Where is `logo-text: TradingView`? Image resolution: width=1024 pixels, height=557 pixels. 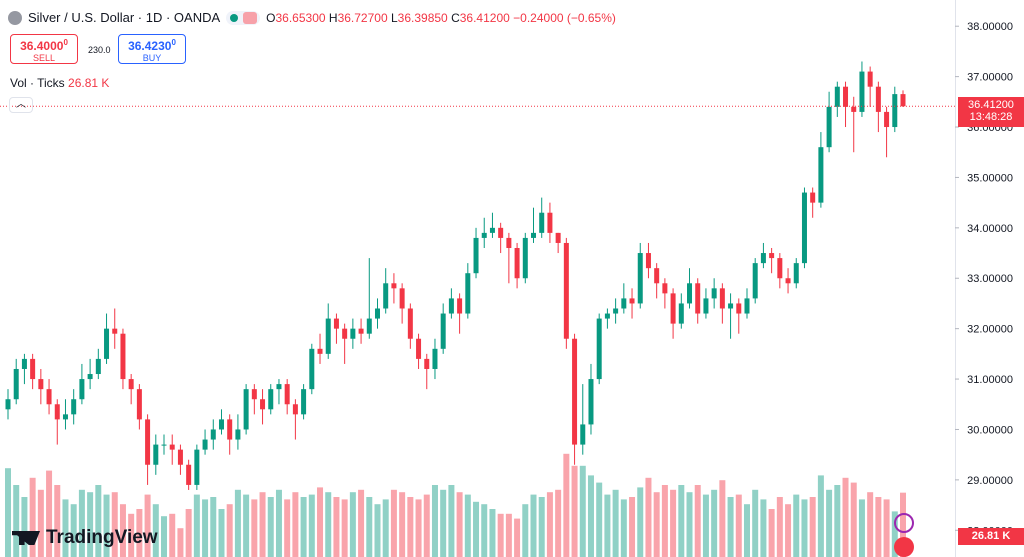 logo-text: TradingView is located at coordinates (102, 537).